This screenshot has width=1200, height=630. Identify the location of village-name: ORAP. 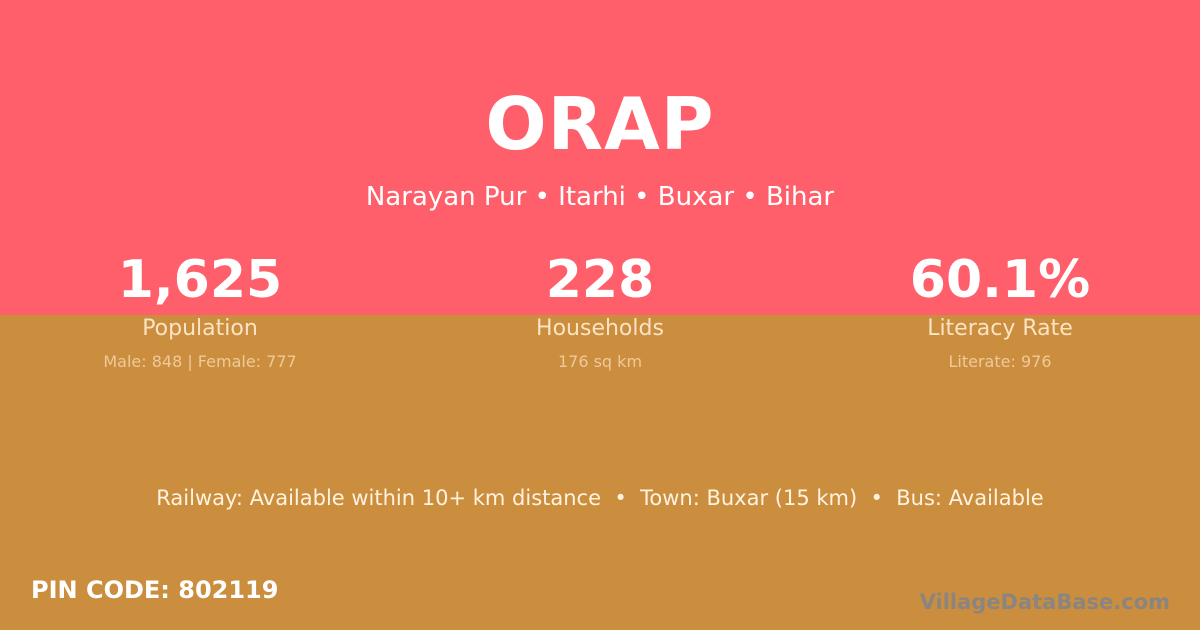
(600, 124).